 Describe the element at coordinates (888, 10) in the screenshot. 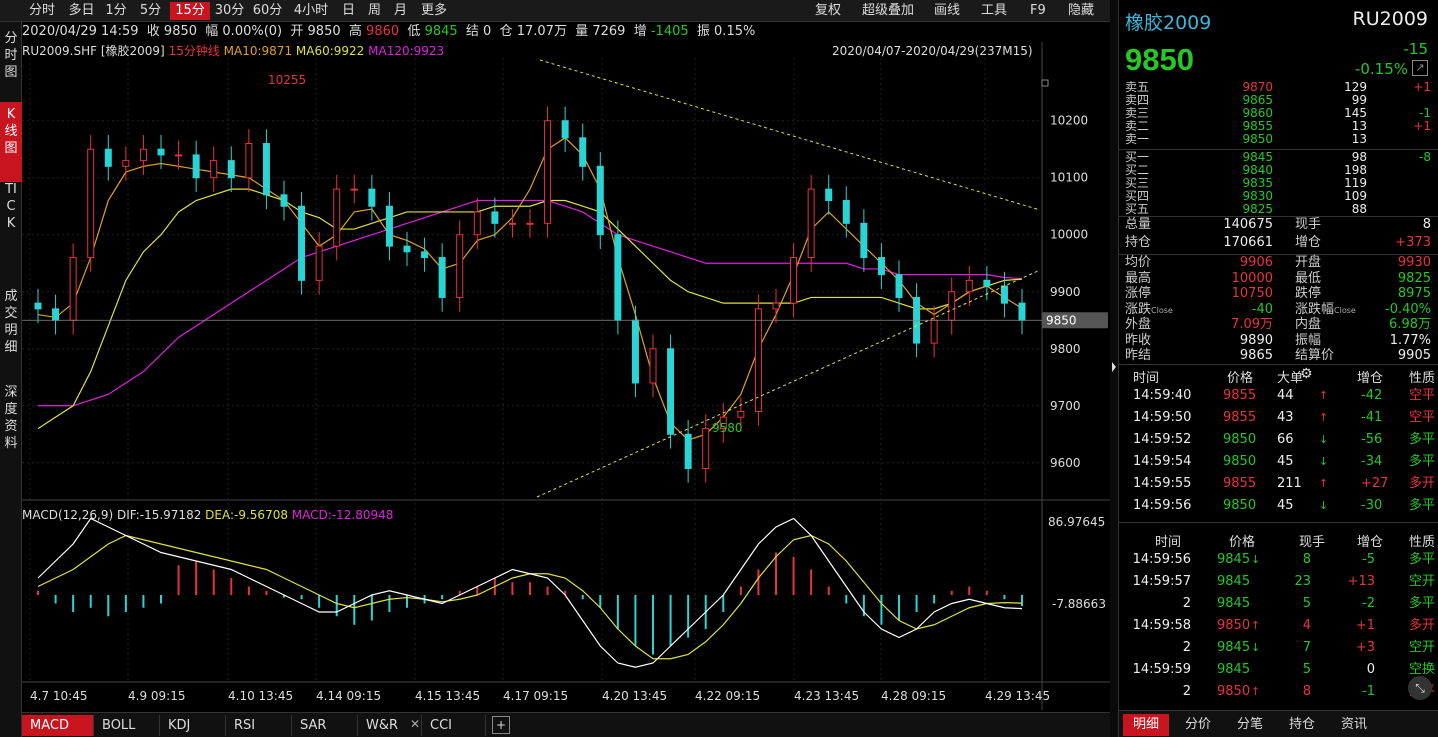

I see `toolbar-item-1: 超级叠加` at that location.